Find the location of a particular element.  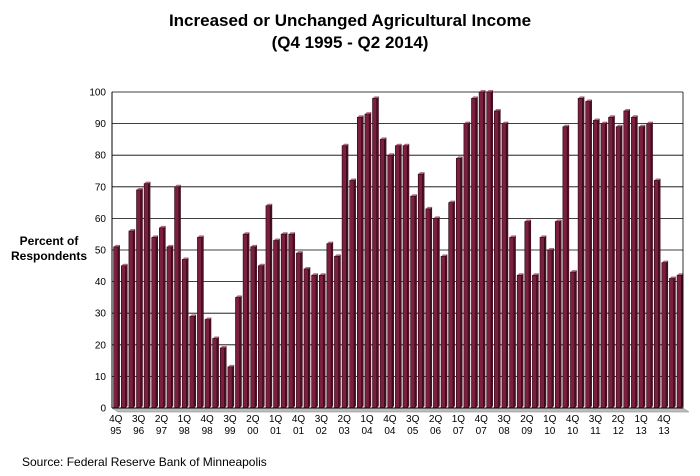

x-tick-label-year: 02 is located at coordinates (322, 431).